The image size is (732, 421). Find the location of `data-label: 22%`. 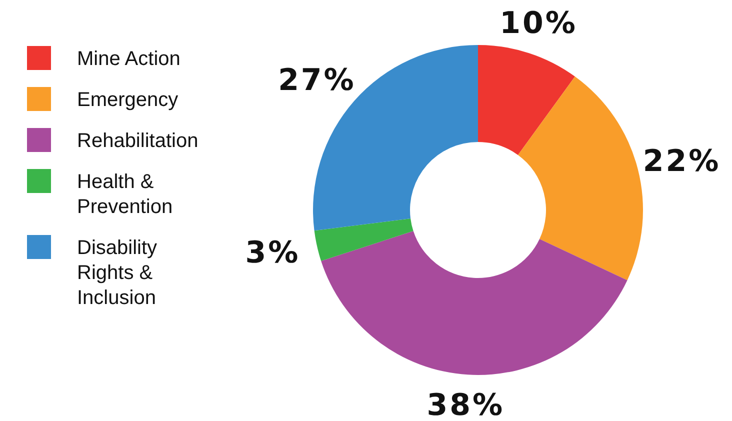

data-label: 22% is located at coordinates (681, 161).